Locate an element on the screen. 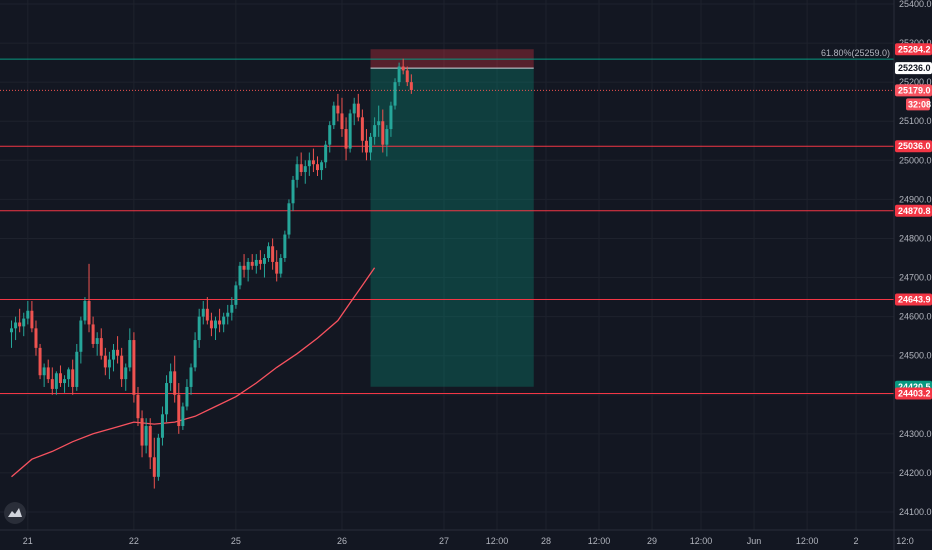 This screenshot has height=550, width=932. time-tick-label: Jun is located at coordinates (754, 541).